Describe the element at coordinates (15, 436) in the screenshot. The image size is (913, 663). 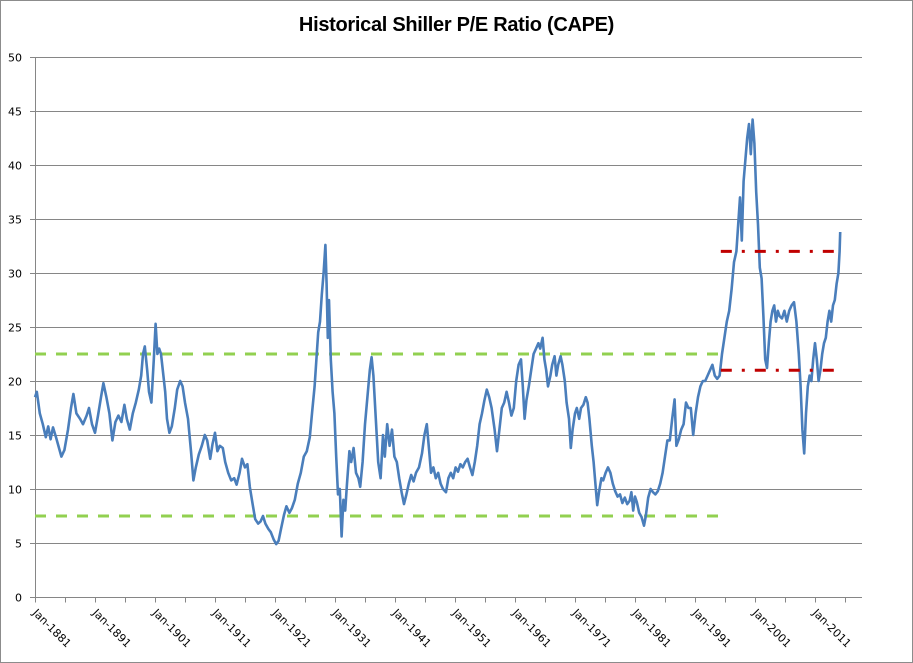
I see `y-tick-label: 15` at that location.